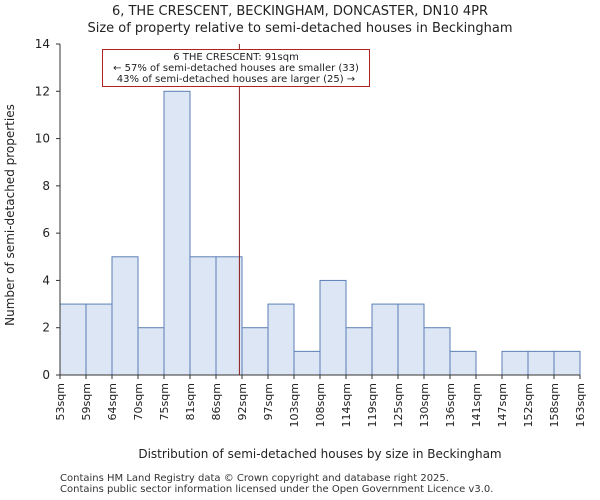 Image resolution: width=600 pixels, height=500 pixels. I want to click on x-tick-label: 152sqm, so click(528, 405).